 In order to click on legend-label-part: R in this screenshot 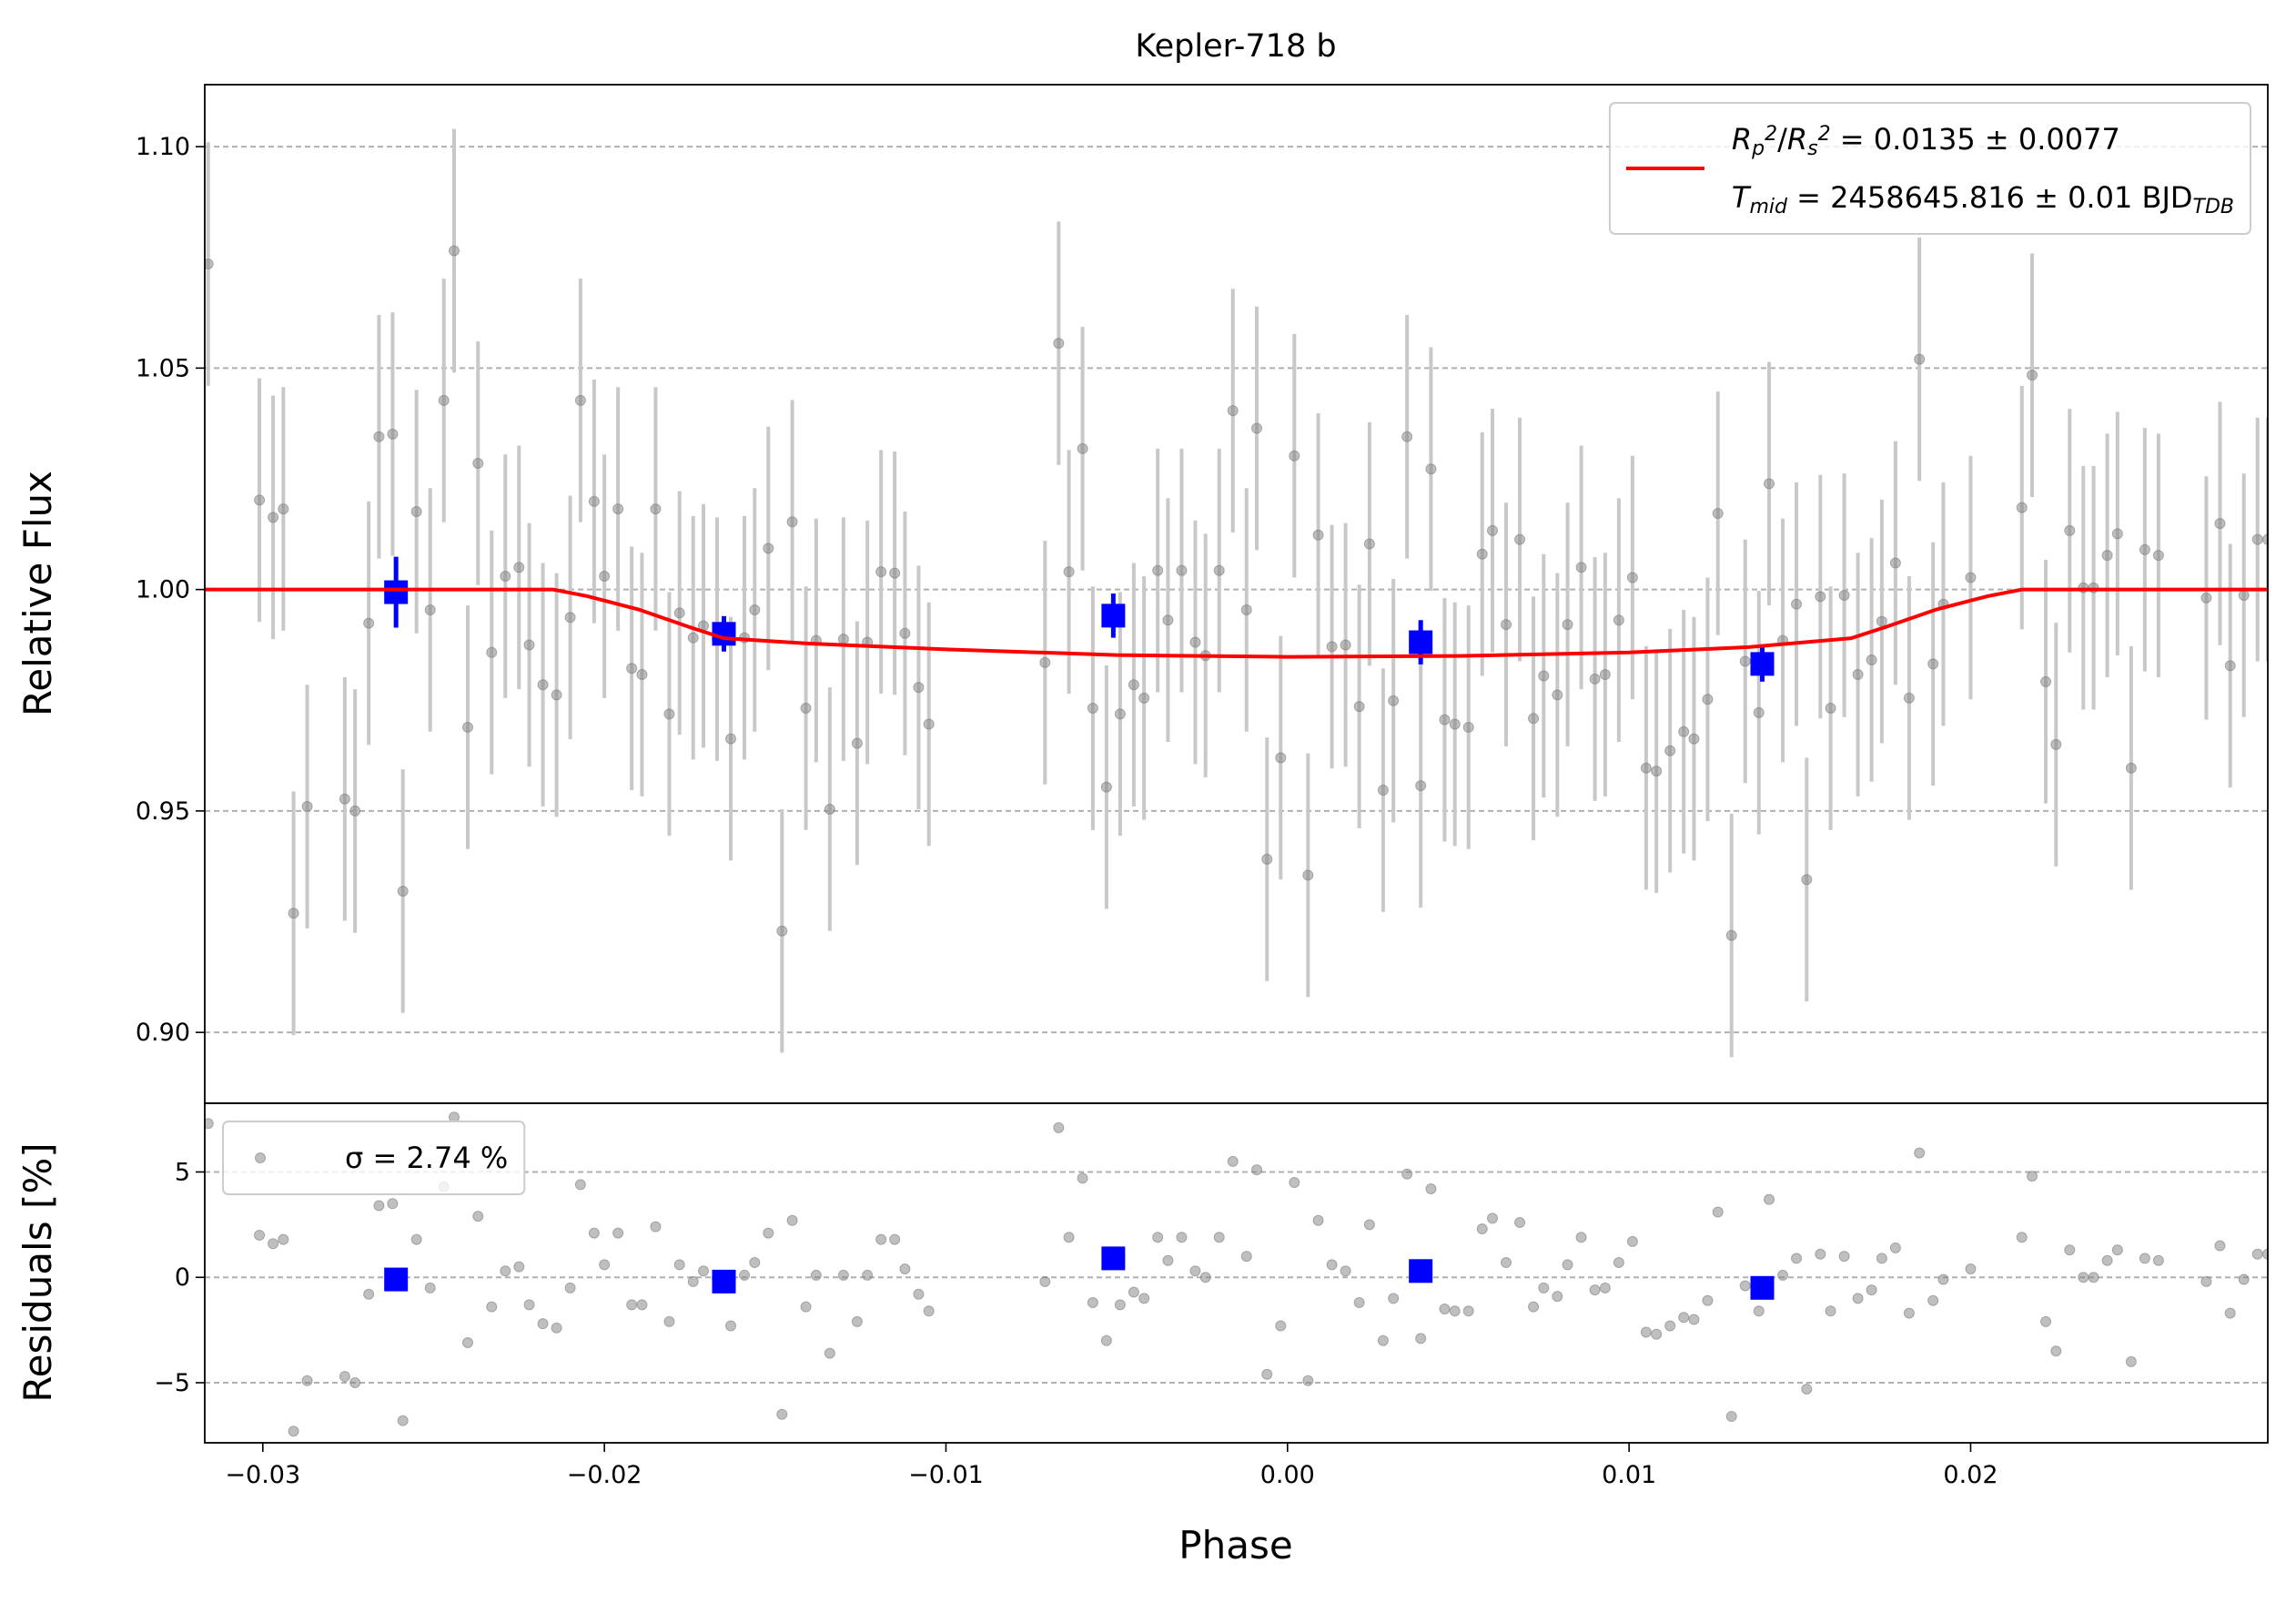, I will do `click(1742, 139)`.